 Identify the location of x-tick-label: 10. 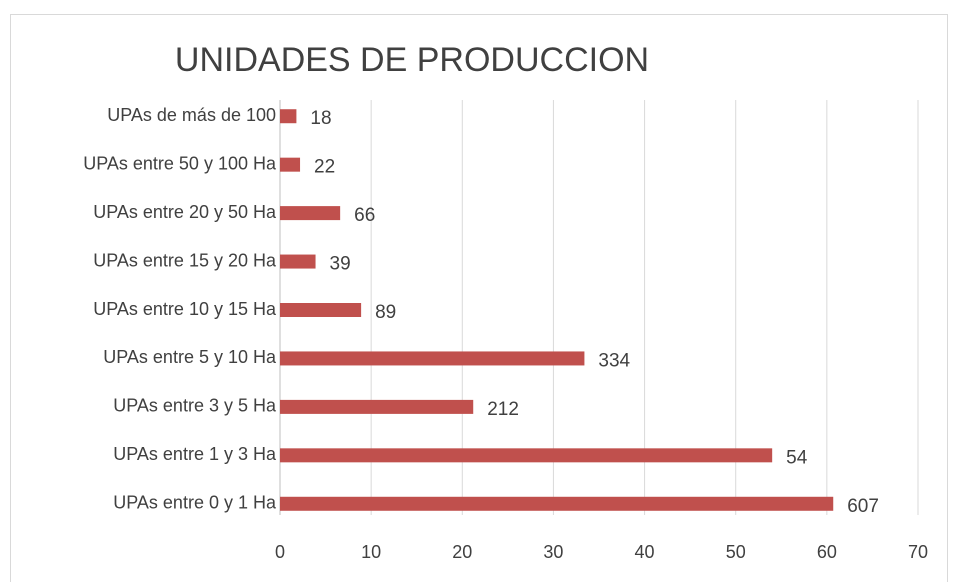
(371, 552).